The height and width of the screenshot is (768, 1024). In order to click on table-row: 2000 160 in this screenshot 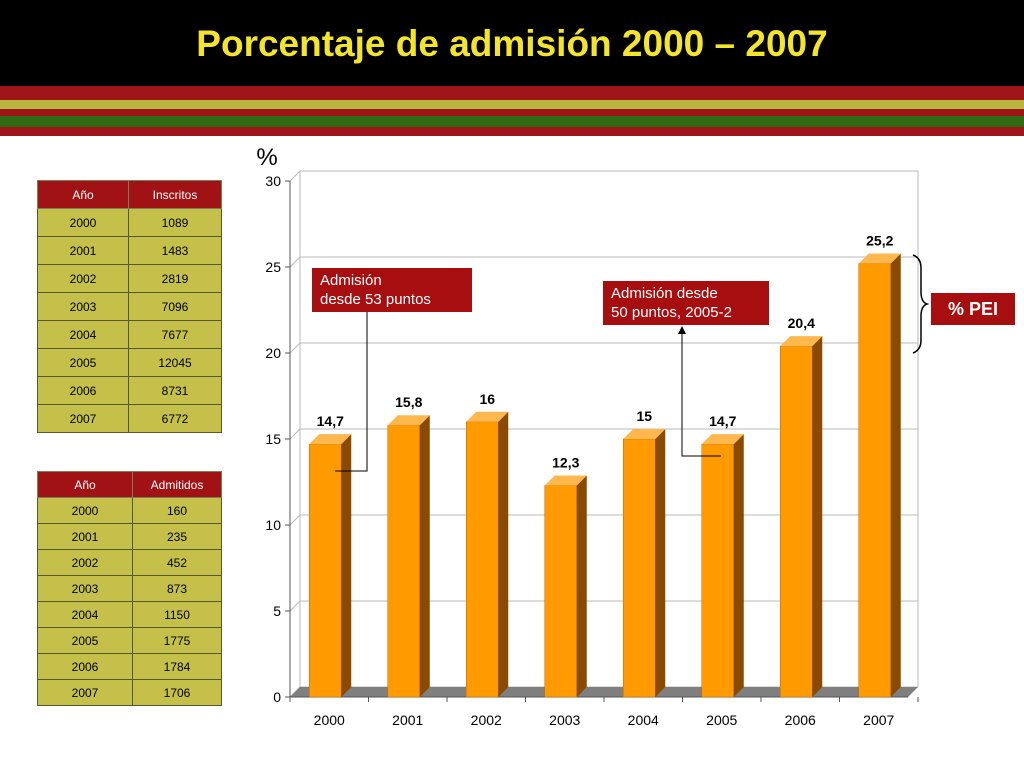, I will do `click(129, 510)`.